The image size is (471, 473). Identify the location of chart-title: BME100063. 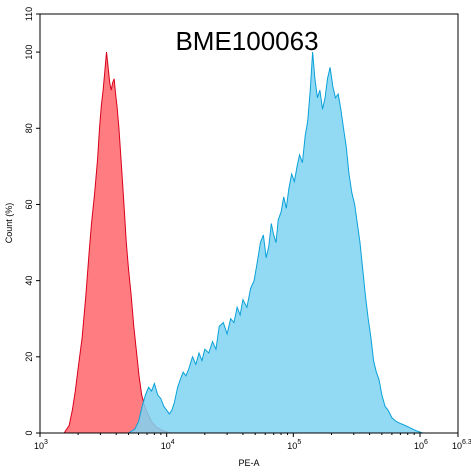
(246, 41).